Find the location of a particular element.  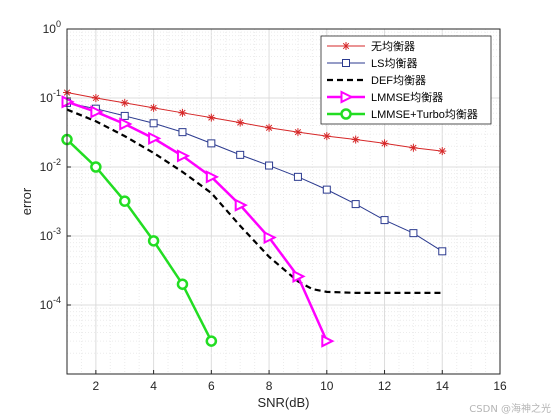

y-tick-label: 10⁻³ is located at coordinates (50, 234).